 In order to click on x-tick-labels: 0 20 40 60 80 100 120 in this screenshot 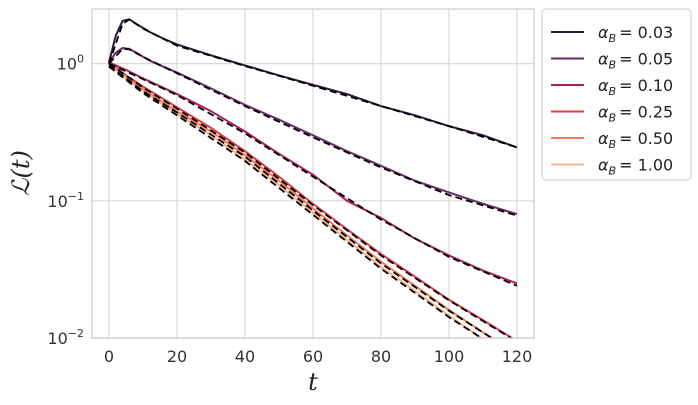, I will do `click(318, 356)`.